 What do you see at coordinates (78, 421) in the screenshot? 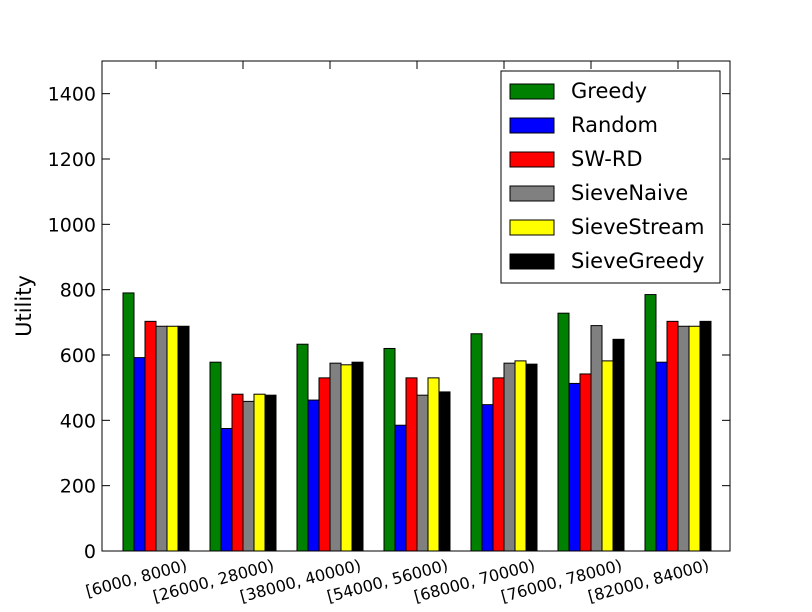
I see `y-tick-label-2: 400` at bounding box center [78, 421].